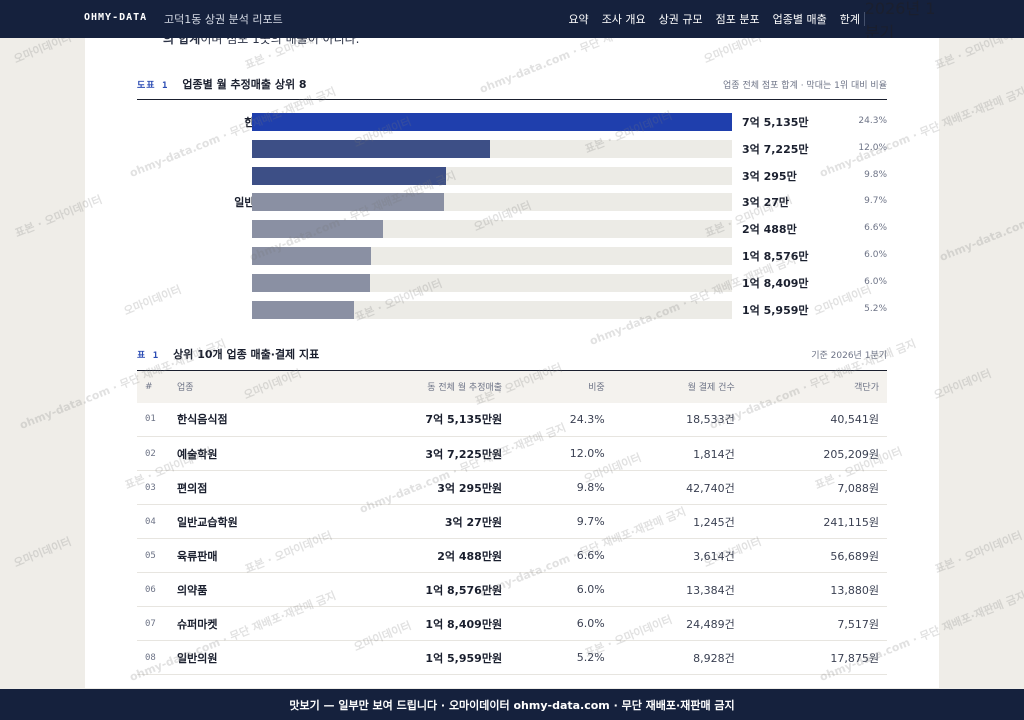  I want to click on share-cell: 24.3%, so click(587, 419).